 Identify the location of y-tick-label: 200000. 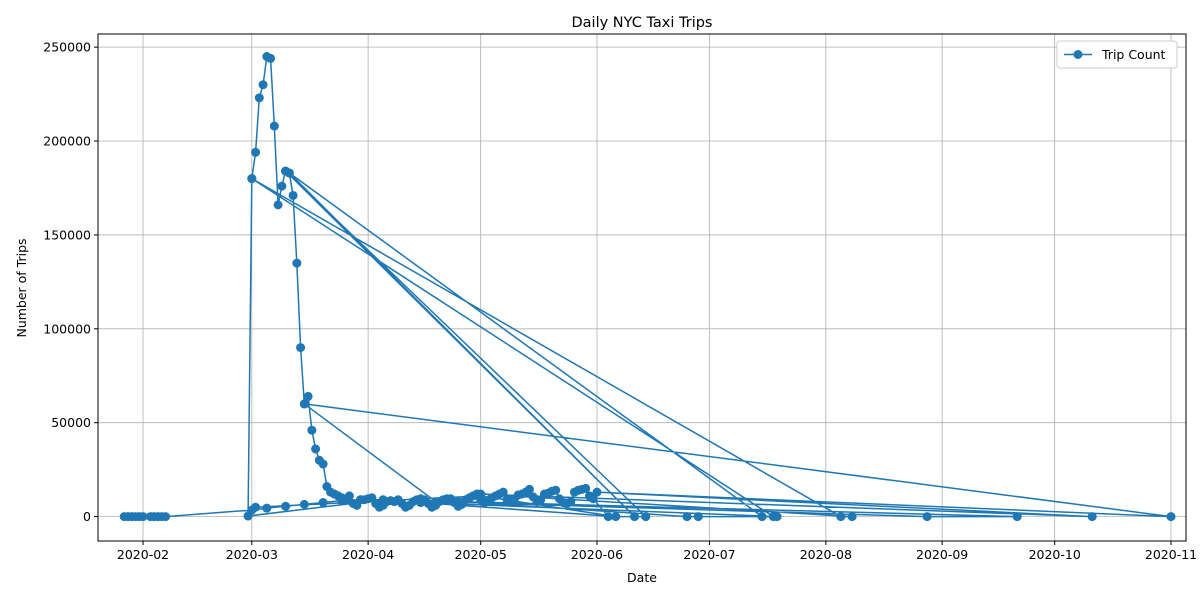
(67, 141).